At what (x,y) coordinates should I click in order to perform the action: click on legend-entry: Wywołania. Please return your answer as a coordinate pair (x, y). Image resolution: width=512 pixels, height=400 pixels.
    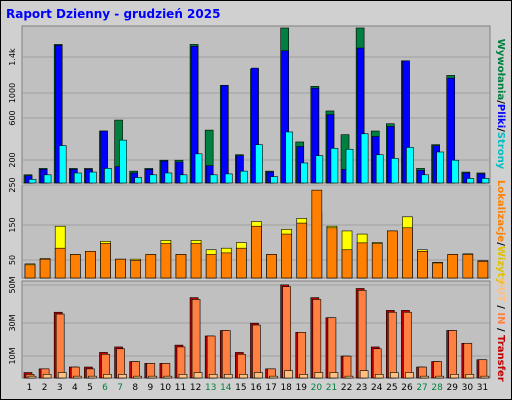
    Looking at the image, I should click on (500, 69).